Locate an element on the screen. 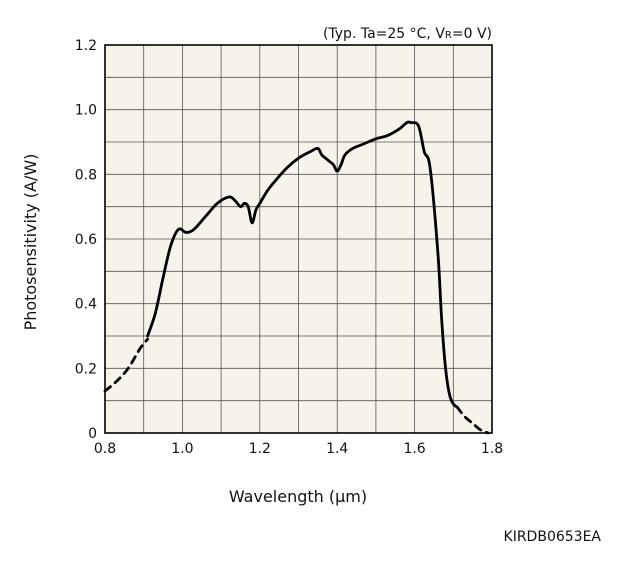 This screenshot has height=568, width=628. measurement-conditions: (Typ. Ta=25 °C, VR=0 V) is located at coordinates (407, 34).